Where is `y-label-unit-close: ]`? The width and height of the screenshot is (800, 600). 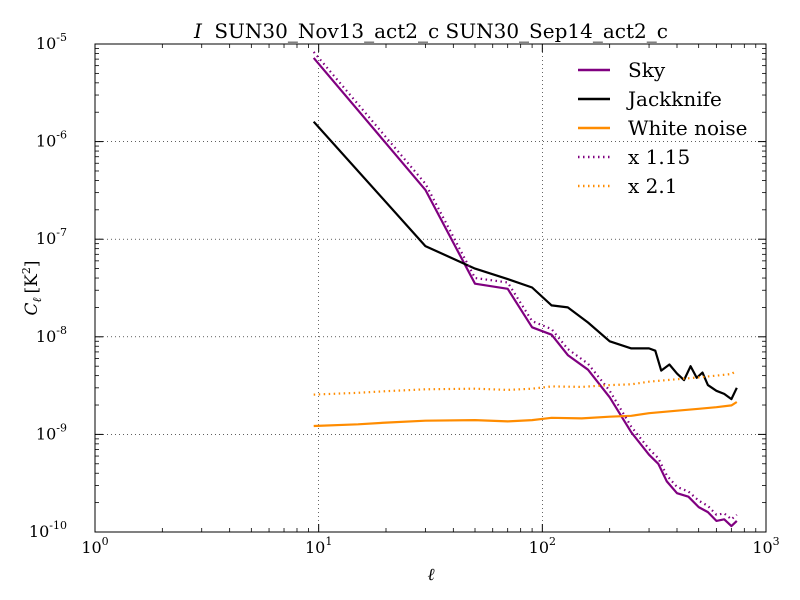
y-label-unit-close: ] is located at coordinates (32, 264).